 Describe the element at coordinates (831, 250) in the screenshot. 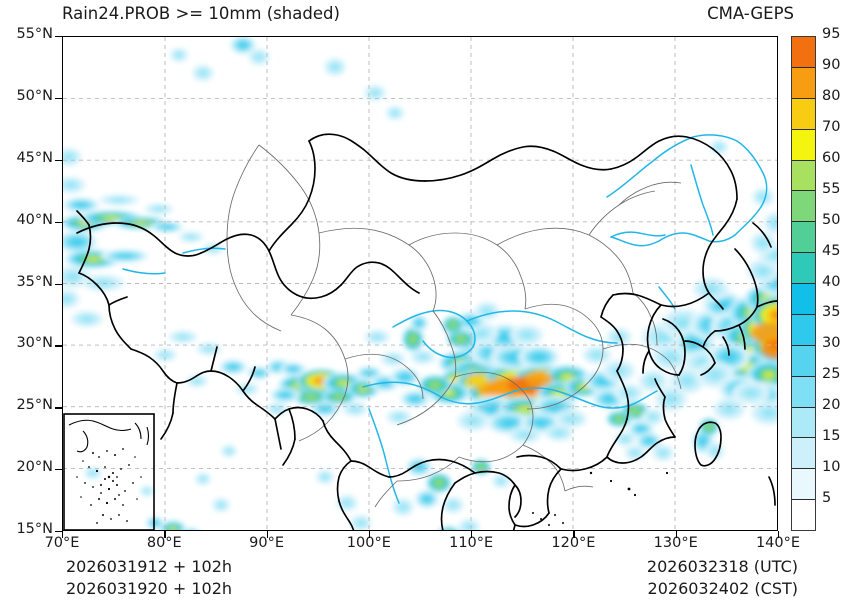

I see `colorbar-level-label: 45` at that location.